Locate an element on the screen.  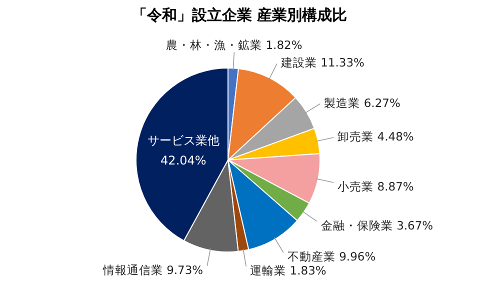
chart-title: 「令和」設立企業 産業別構成比 is located at coordinates (240, 15).